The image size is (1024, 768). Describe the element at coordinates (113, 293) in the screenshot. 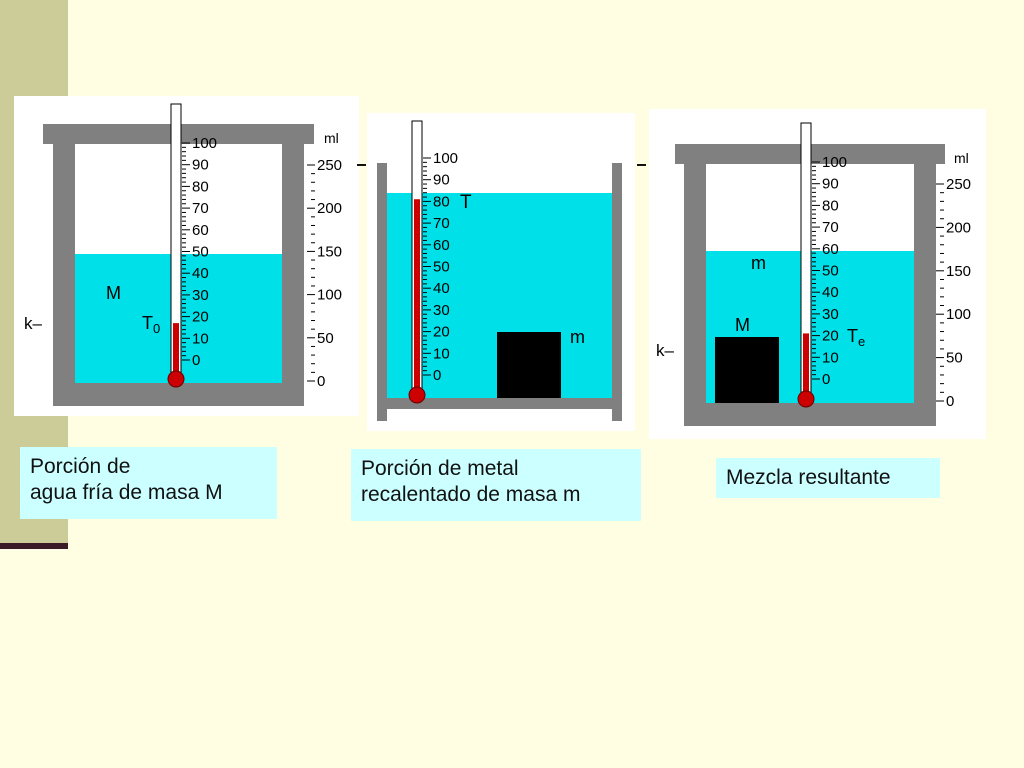

I see `water-mass-label: M` at that location.